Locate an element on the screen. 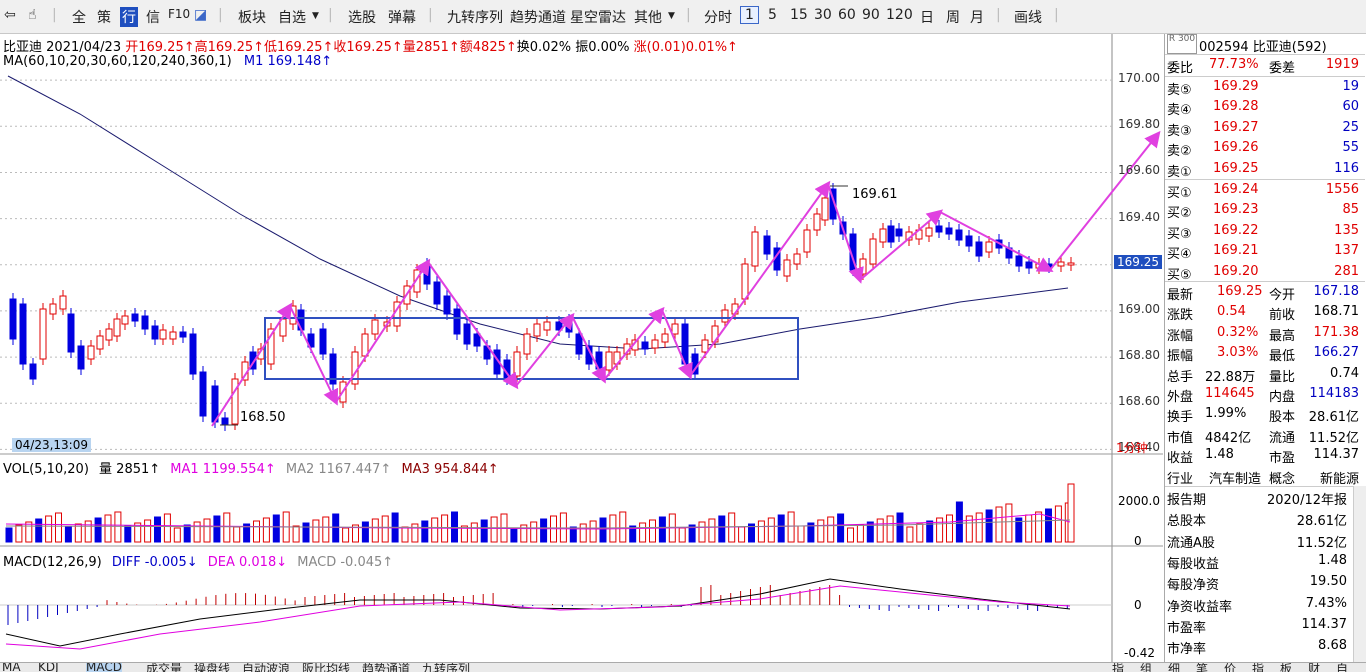 This screenshot has width=1366, height=672. toolbar-btn-trend-channel: 趋势通道 is located at coordinates (538, 18).